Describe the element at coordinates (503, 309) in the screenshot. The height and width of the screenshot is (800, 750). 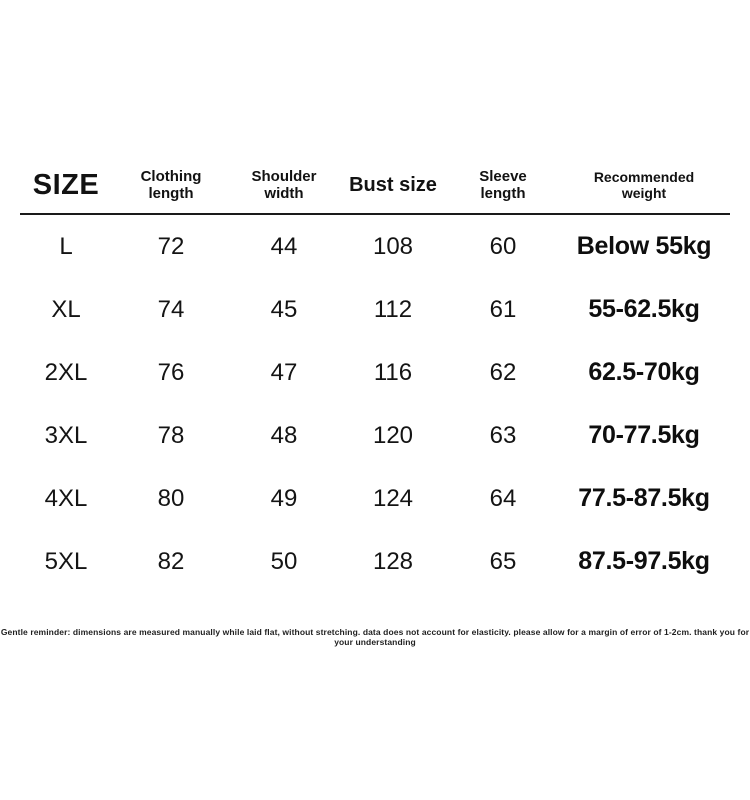
I see `sleeve-length-cell: 61` at that location.